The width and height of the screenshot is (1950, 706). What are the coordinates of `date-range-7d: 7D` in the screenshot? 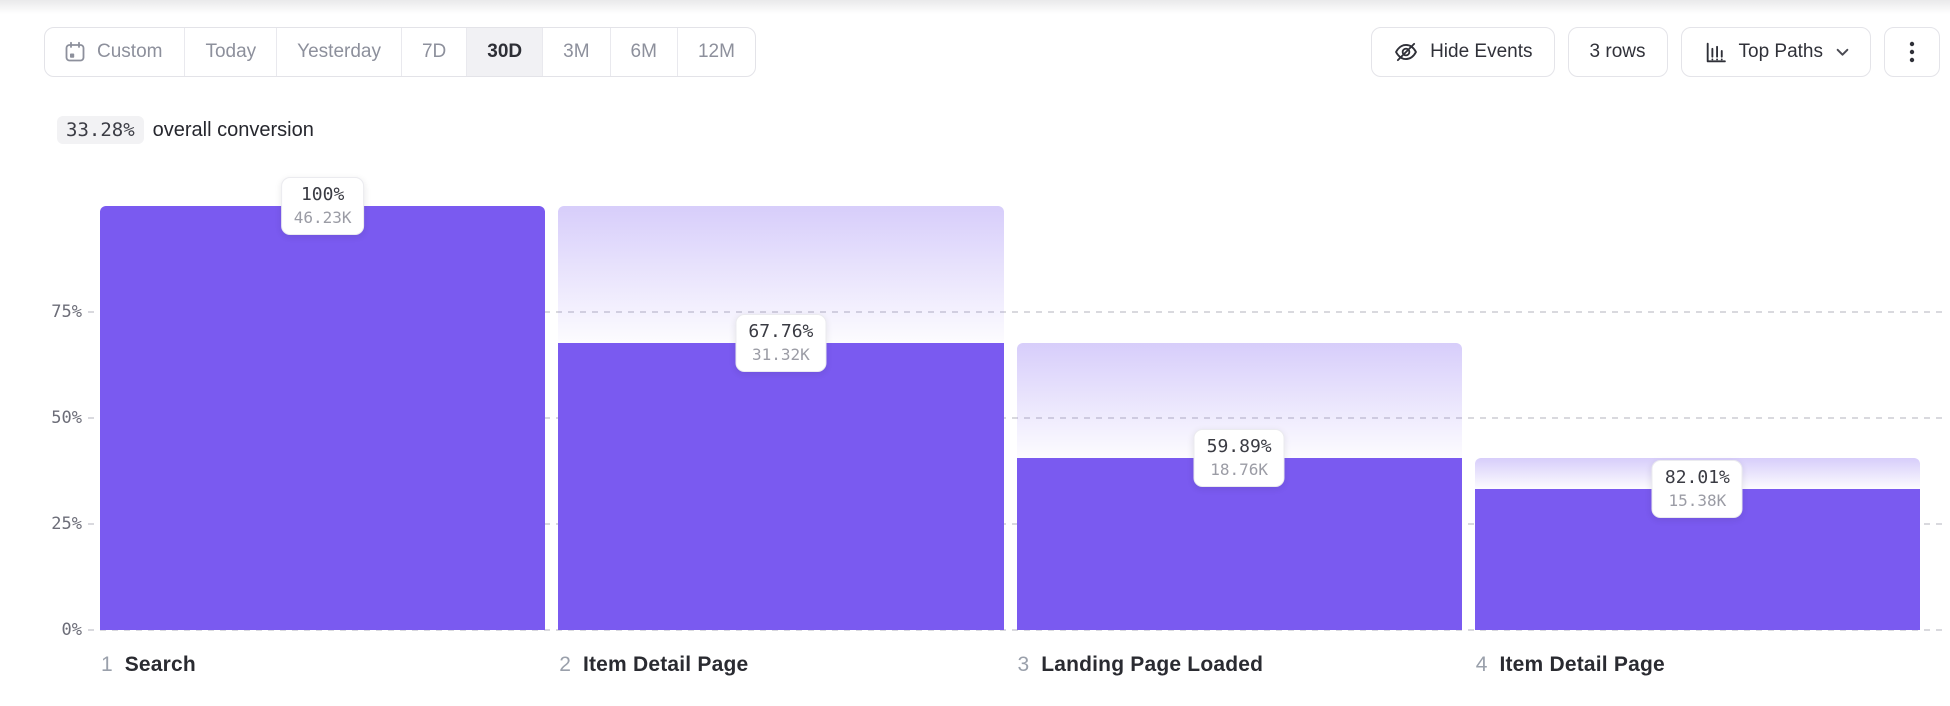 It's located at (433, 52).